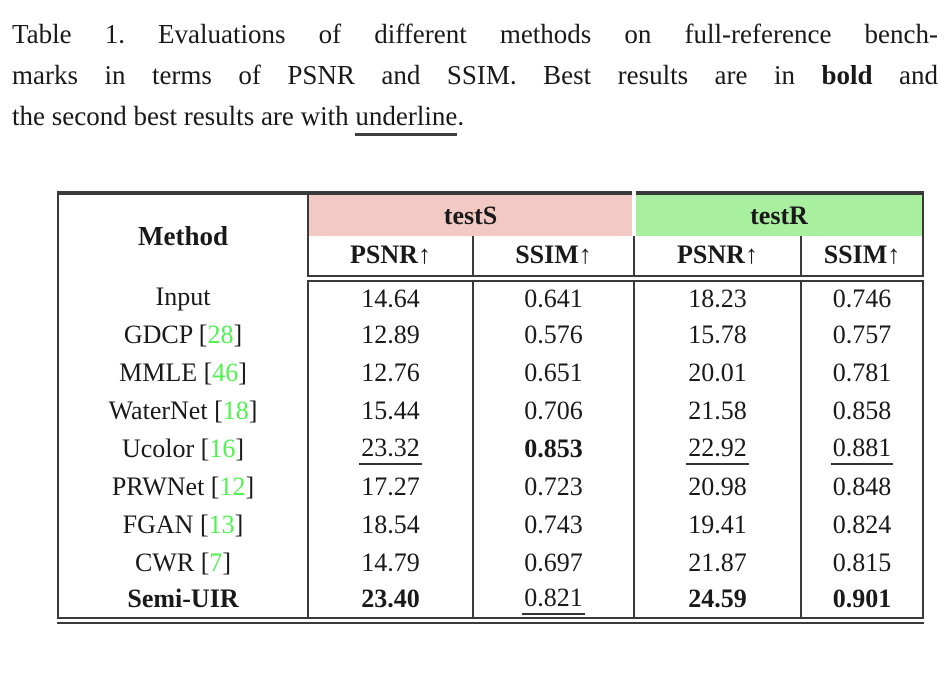 This screenshot has width=950, height=674. I want to click on caption-bold-word: bold, so click(847, 75).